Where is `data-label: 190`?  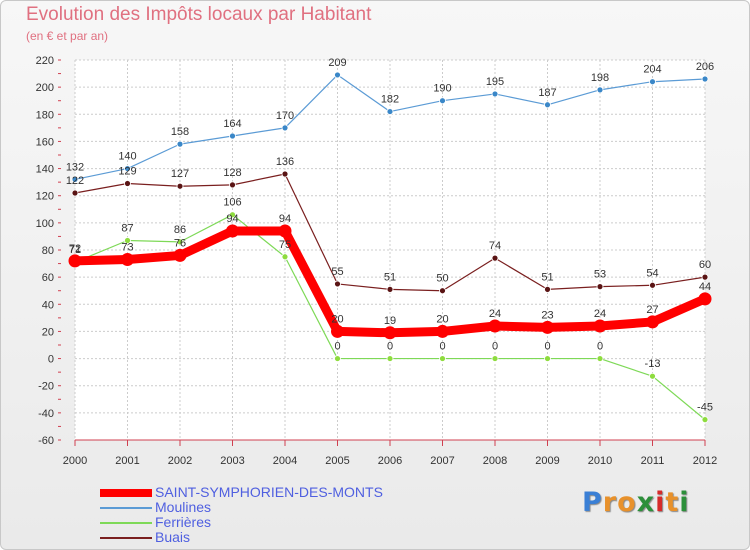
data-label: 190 is located at coordinates (442, 89).